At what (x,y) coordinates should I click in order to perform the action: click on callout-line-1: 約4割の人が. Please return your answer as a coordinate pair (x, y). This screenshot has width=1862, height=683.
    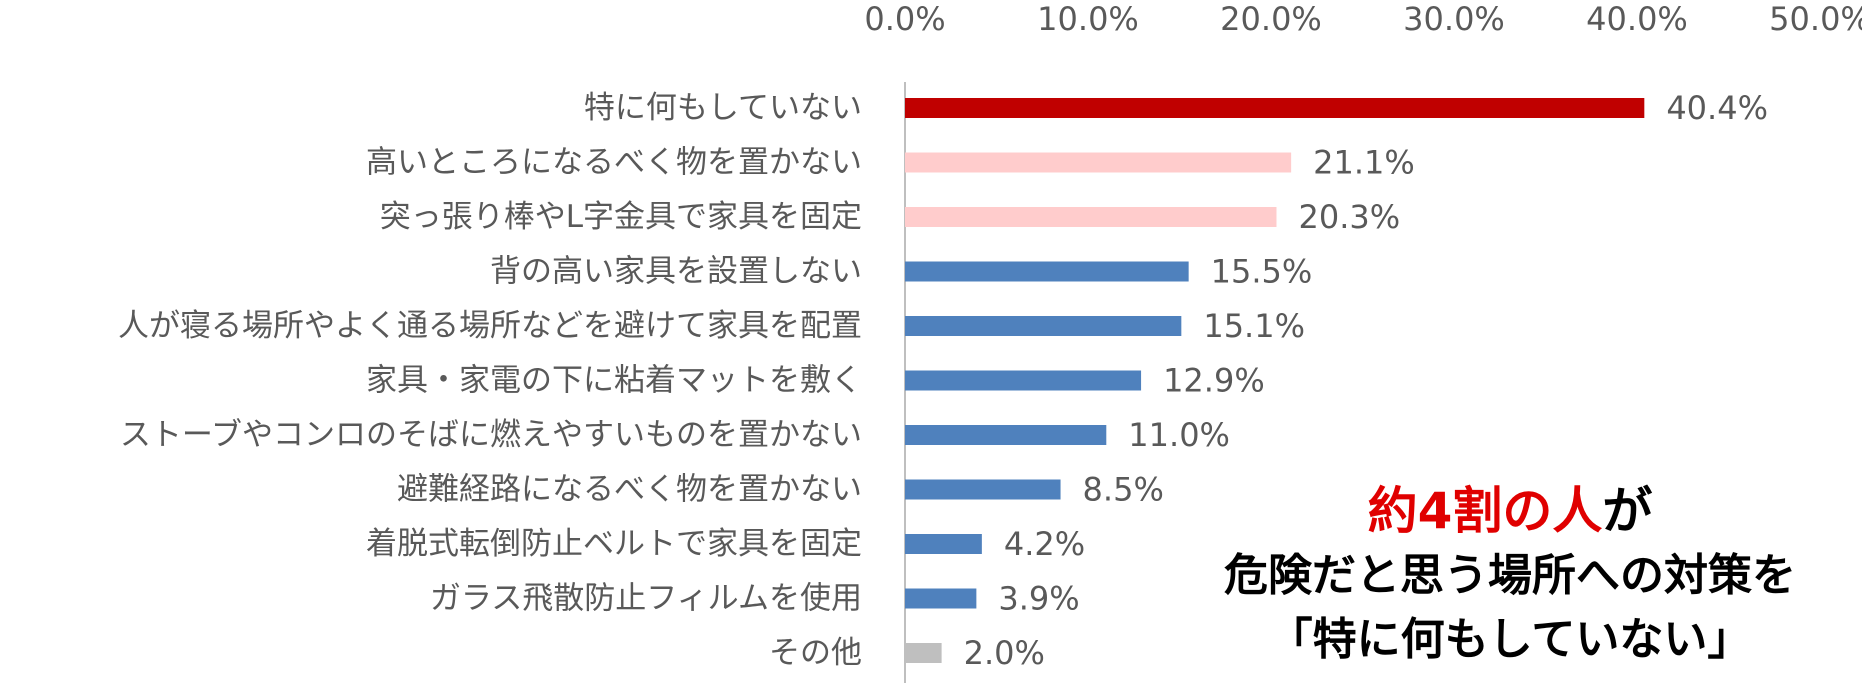
    Looking at the image, I should click on (1510, 511).